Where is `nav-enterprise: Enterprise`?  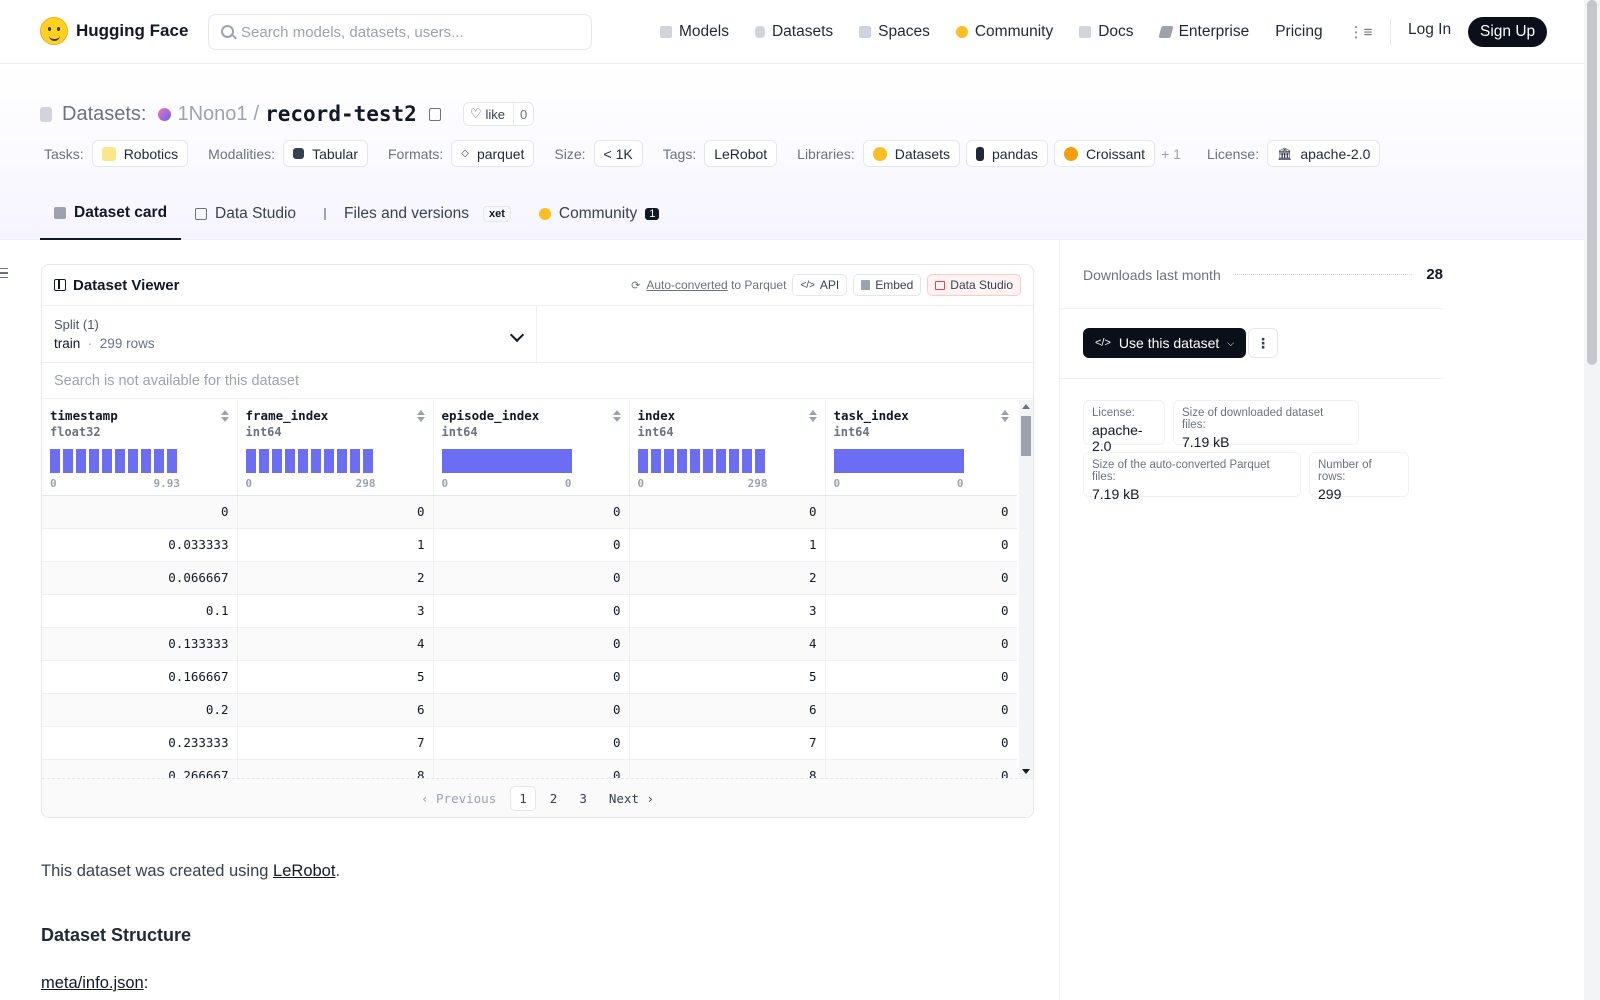 nav-enterprise: Enterprise is located at coordinates (1203, 32).